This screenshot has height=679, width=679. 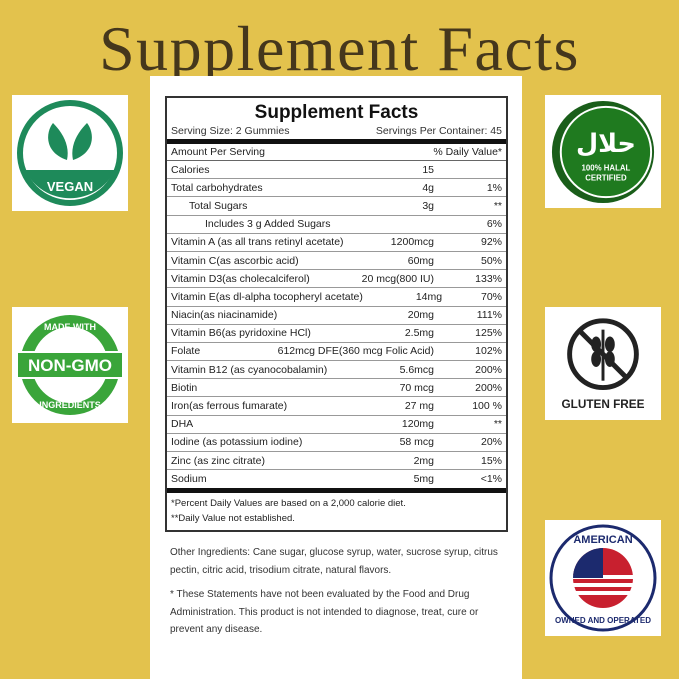 What do you see at coordinates (417, 424) in the screenshot?
I see `nutrient-amount: 120mg` at bounding box center [417, 424].